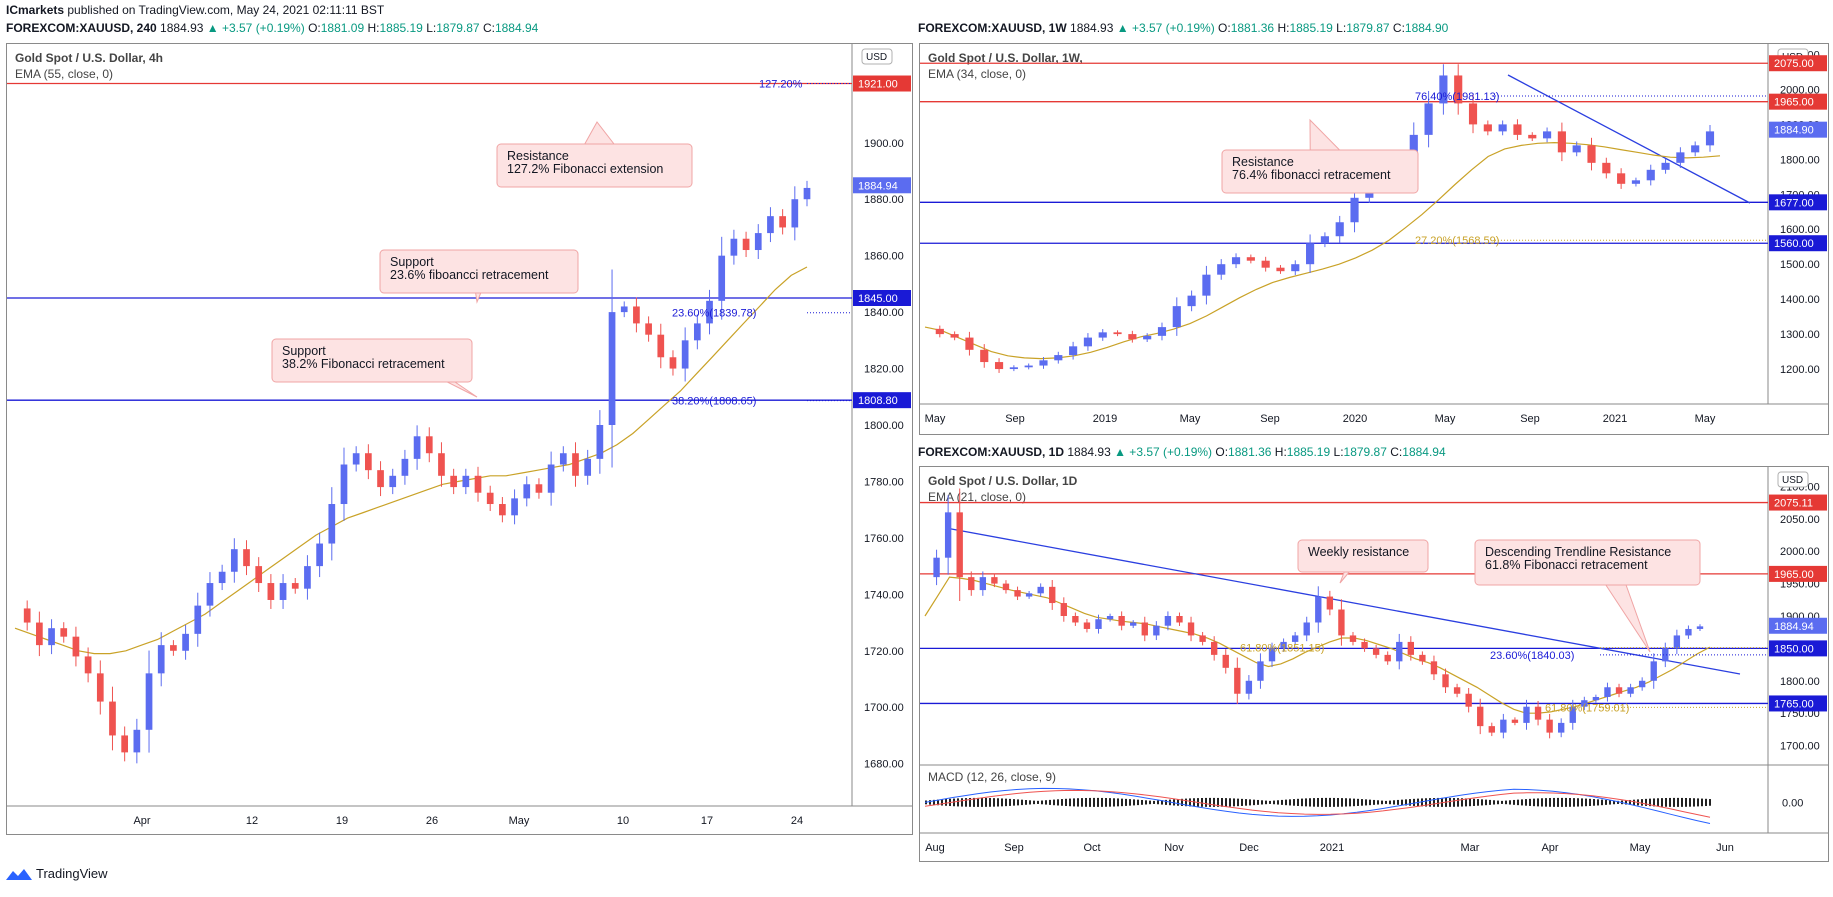 The width and height of the screenshot is (1833, 897). Describe the element at coordinates (884, 765) in the screenshot. I see `y-tick-label: 1680.00` at that location.